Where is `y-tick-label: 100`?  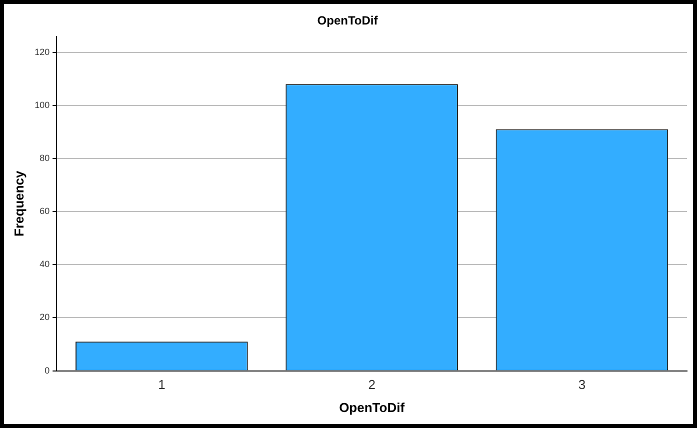
y-tick-label: 100 is located at coordinates (42, 105).